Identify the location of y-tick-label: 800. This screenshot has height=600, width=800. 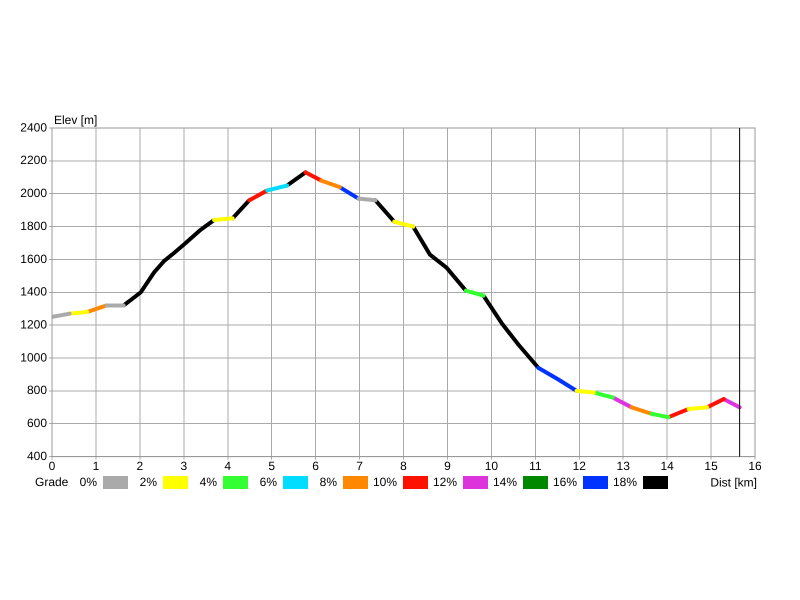
(37, 390).